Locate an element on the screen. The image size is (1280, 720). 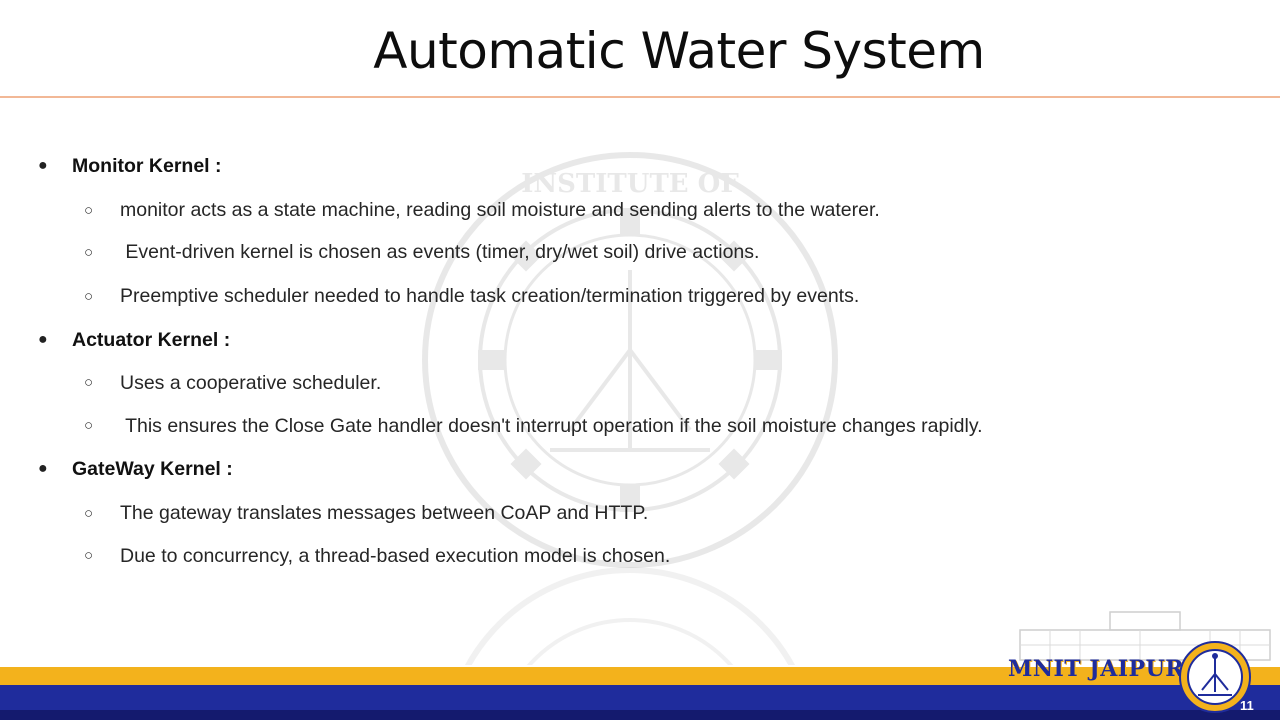
section-heading-actuator: Actuator Kernel : is located at coordinates (151, 340).